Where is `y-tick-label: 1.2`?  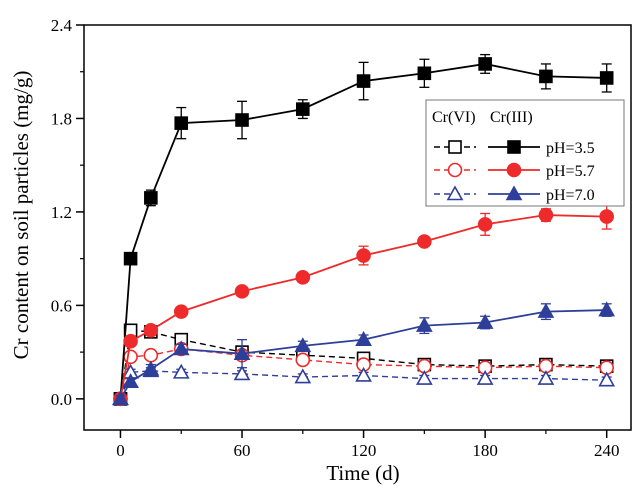
y-tick-label: 1.2 is located at coordinates (61, 212).